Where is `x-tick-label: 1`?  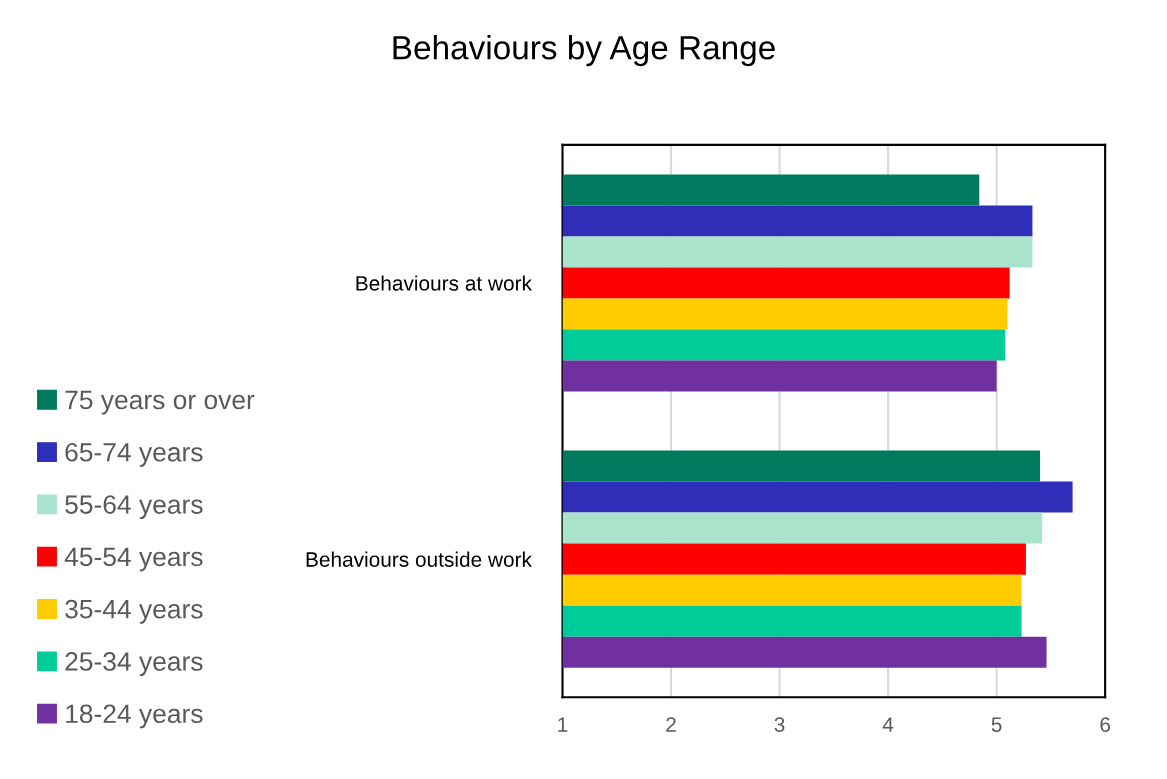
x-tick-label: 1 is located at coordinates (563, 724).